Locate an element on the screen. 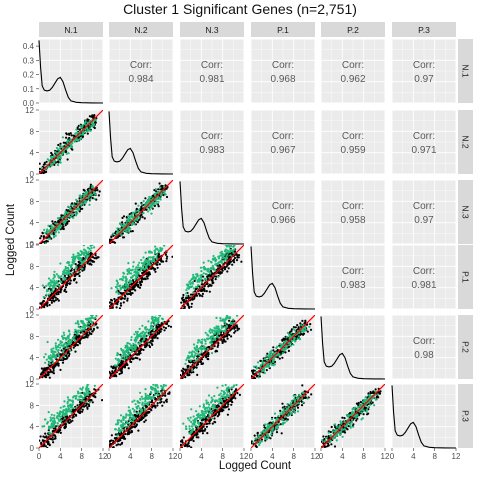 The image size is (480, 480). row-strip-label: P.1 is located at coordinates (466, 277).